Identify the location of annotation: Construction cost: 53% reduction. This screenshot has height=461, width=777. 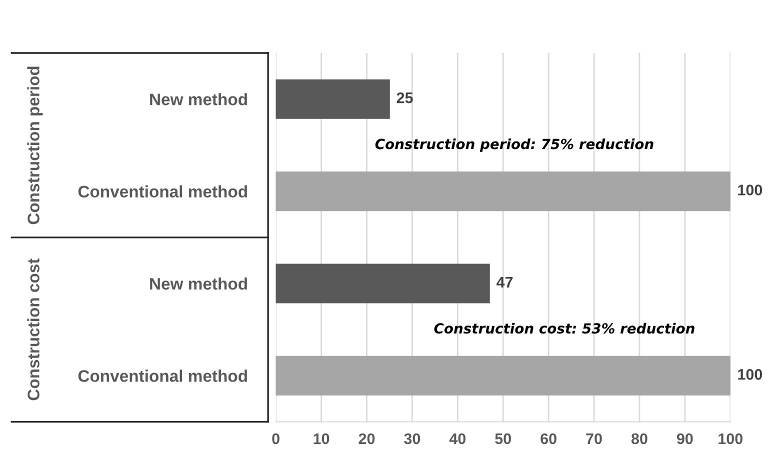
(564, 328).